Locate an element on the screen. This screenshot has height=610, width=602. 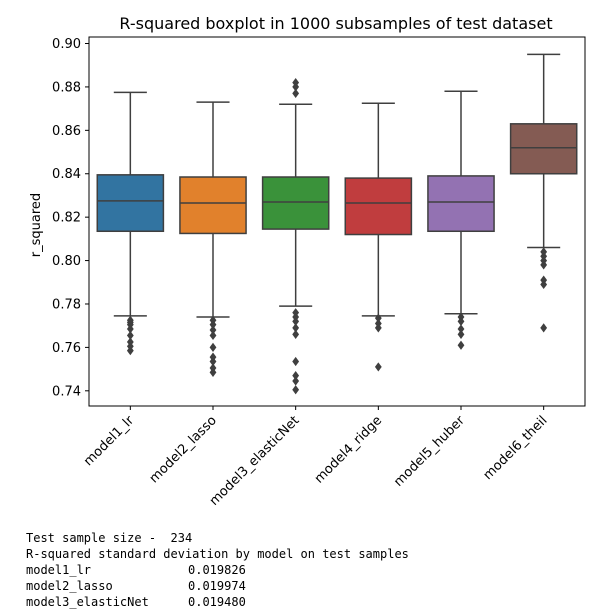
box-group-model2_lasso is located at coordinates (213, 239).